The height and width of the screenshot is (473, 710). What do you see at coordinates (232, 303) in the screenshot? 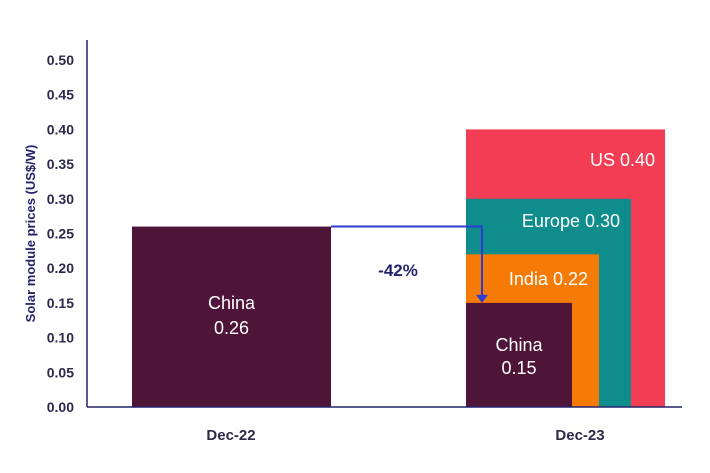
I see `bar-label-dec22-china-name: China` at bounding box center [232, 303].